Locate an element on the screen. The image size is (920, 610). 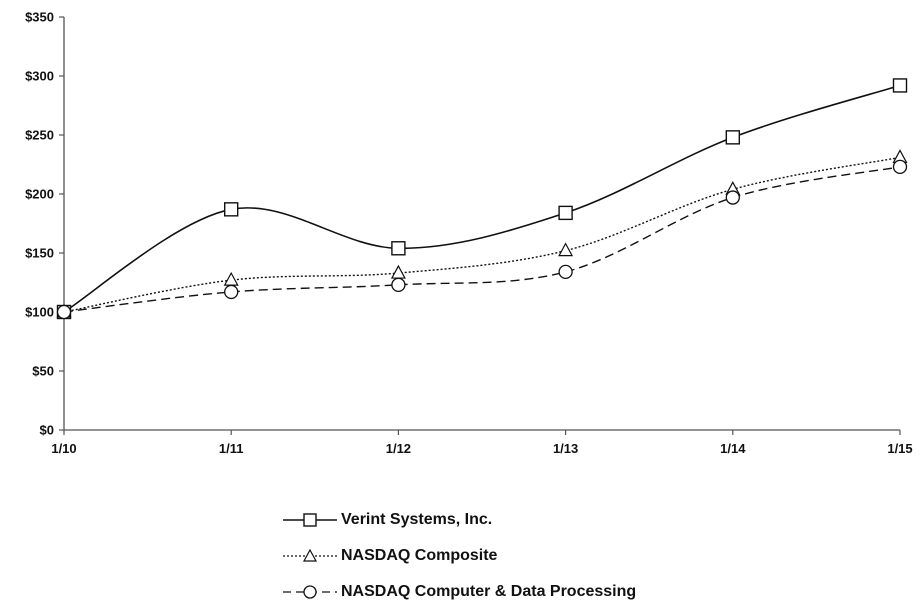
y-tick-label: $250 is located at coordinates (39, 135).